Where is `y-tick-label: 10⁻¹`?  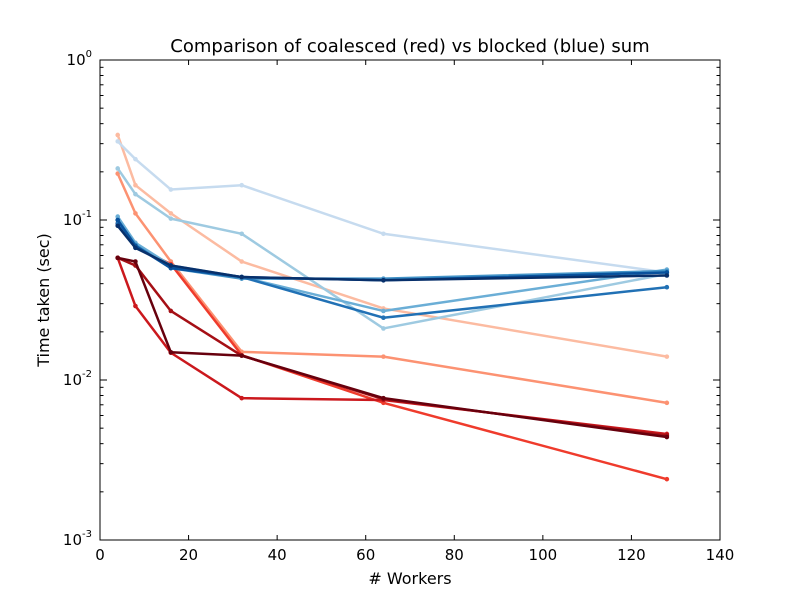 y-tick-label: 10⁻¹ is located at coordinates (77, 219).